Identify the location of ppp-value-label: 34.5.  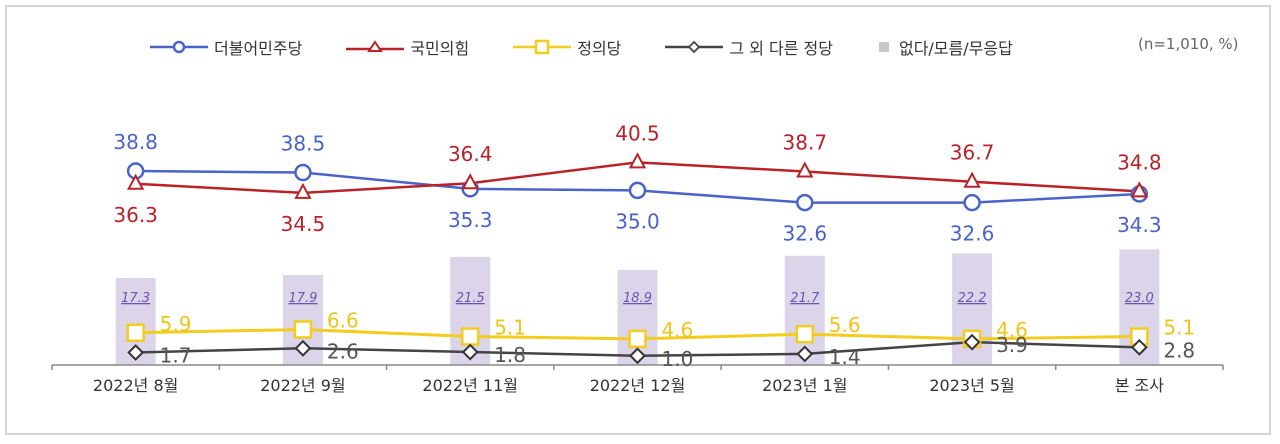
(303, 224).